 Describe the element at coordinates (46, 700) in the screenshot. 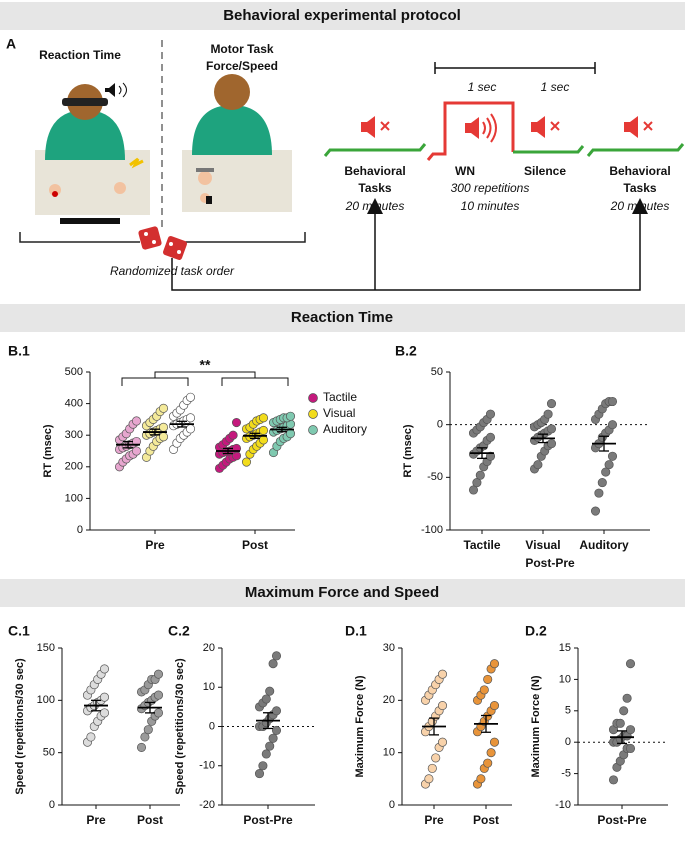

I see `y-tick-label: 100` at that location.